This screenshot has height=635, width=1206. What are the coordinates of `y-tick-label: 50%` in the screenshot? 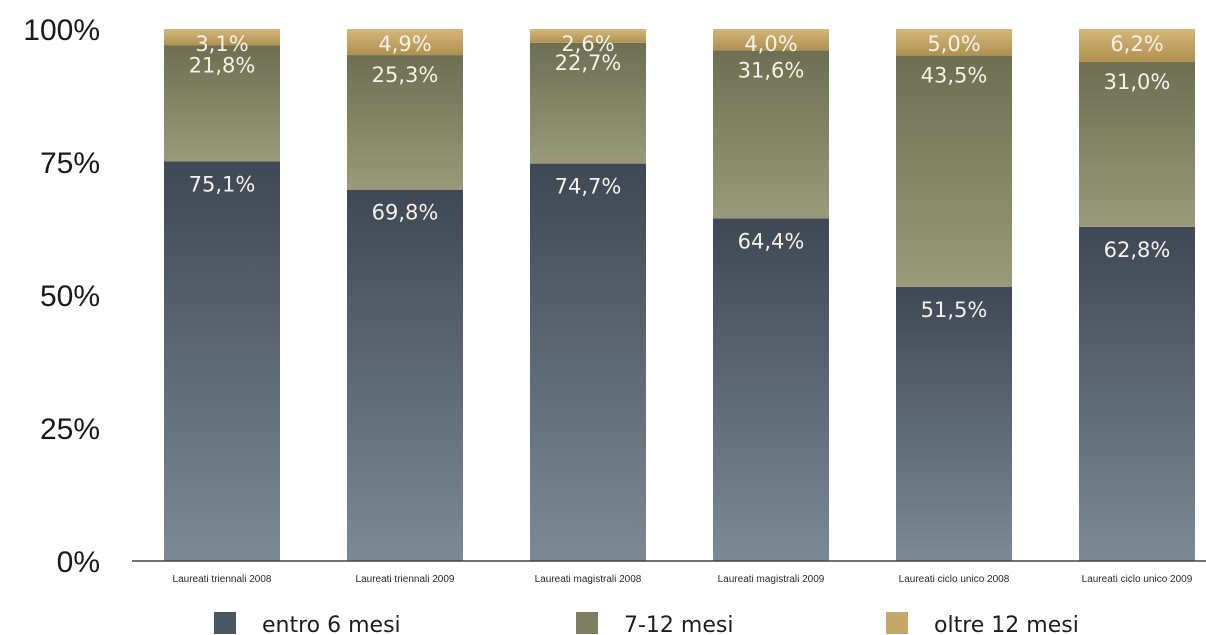 It's located at (70, 296).